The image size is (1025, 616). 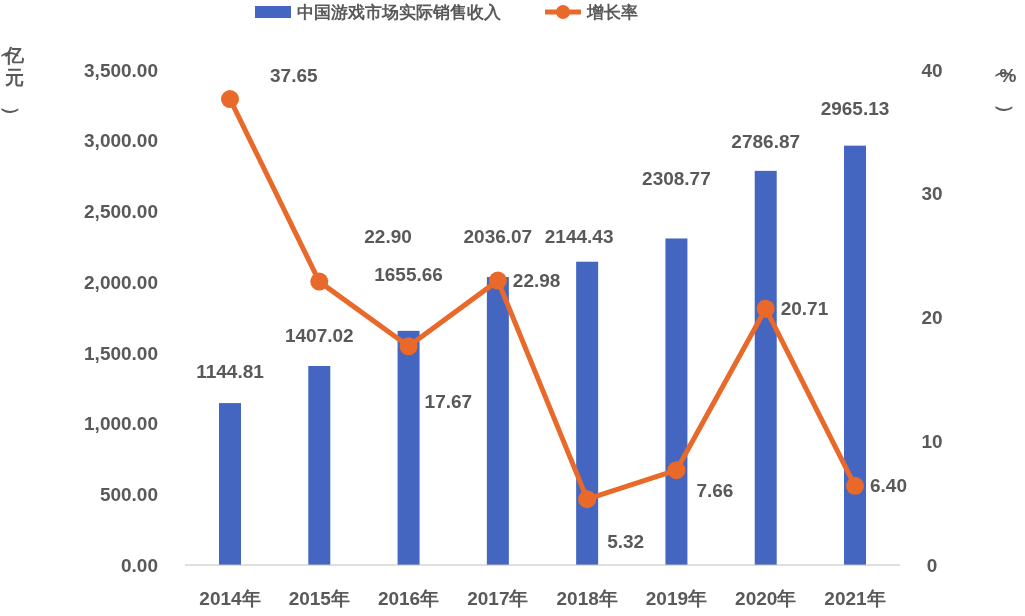 I want to click on text: 2965.13, so click(x=855, y=108).